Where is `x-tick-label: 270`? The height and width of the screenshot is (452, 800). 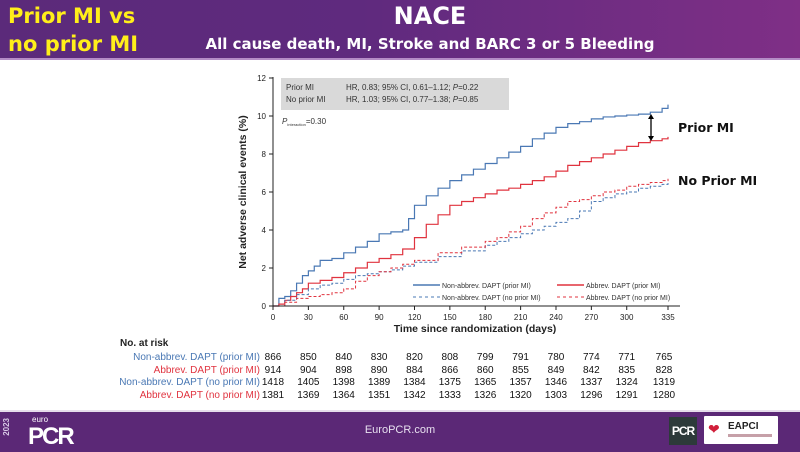
x-tick-label: 270 is located at coordinates (592, 317).